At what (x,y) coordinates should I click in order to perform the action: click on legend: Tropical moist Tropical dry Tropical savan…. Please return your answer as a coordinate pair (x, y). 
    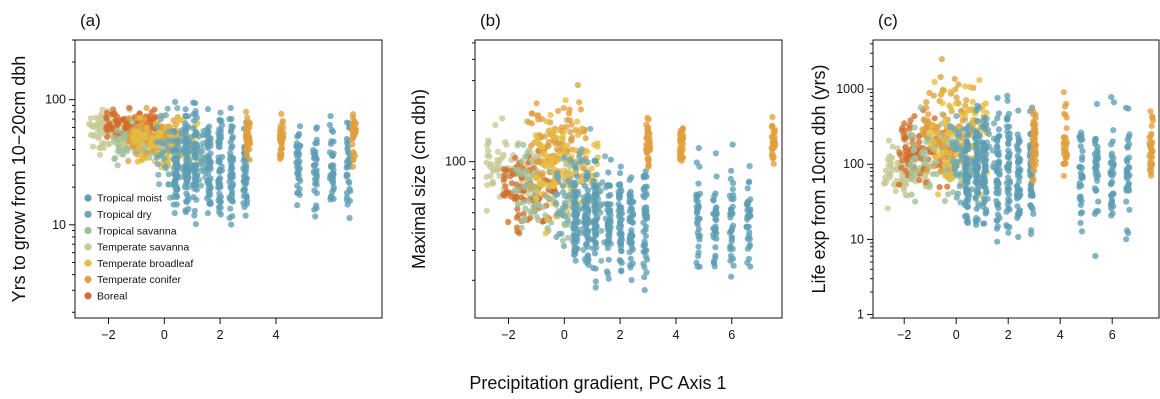
    Looking at the image, I should click on (138, 248).